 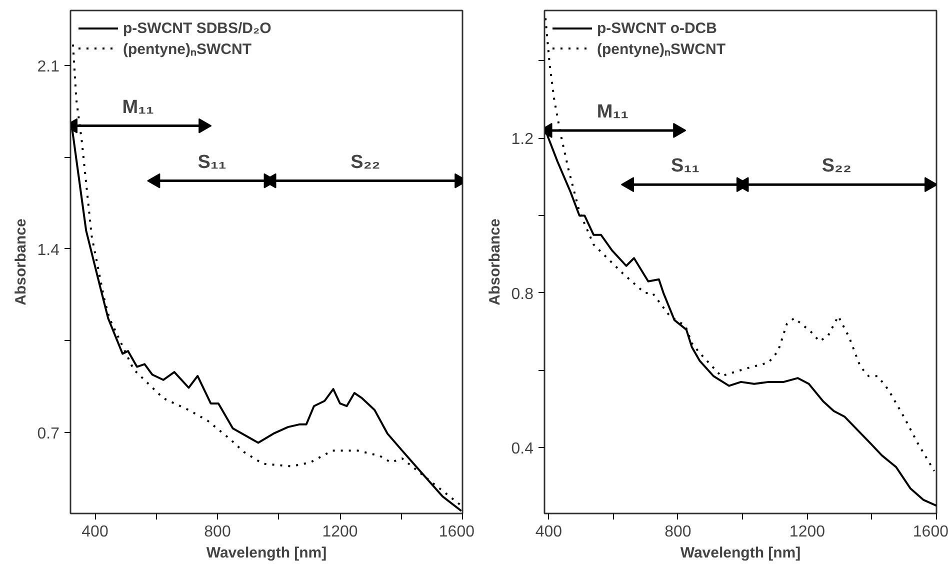 I want to click on y-tick-label: 0.4, so click(x=522, y=449).